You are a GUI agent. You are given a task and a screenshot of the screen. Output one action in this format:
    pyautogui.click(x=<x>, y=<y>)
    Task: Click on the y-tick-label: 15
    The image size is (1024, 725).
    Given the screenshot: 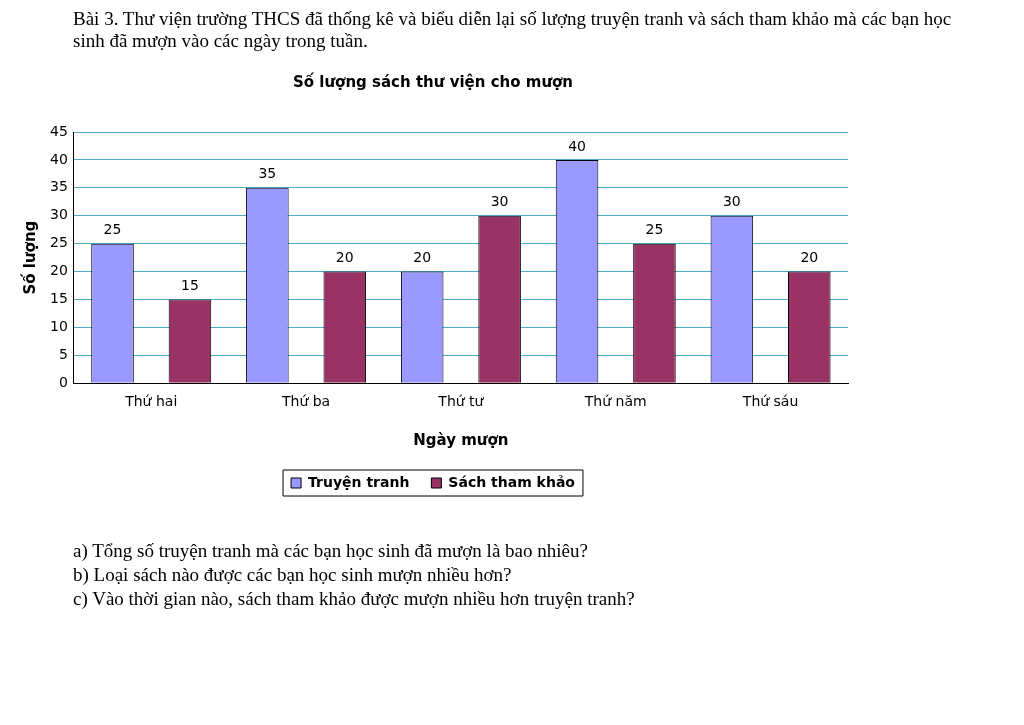 What is the action you would take?
    pyautogui.click(x=58, y=298)
    